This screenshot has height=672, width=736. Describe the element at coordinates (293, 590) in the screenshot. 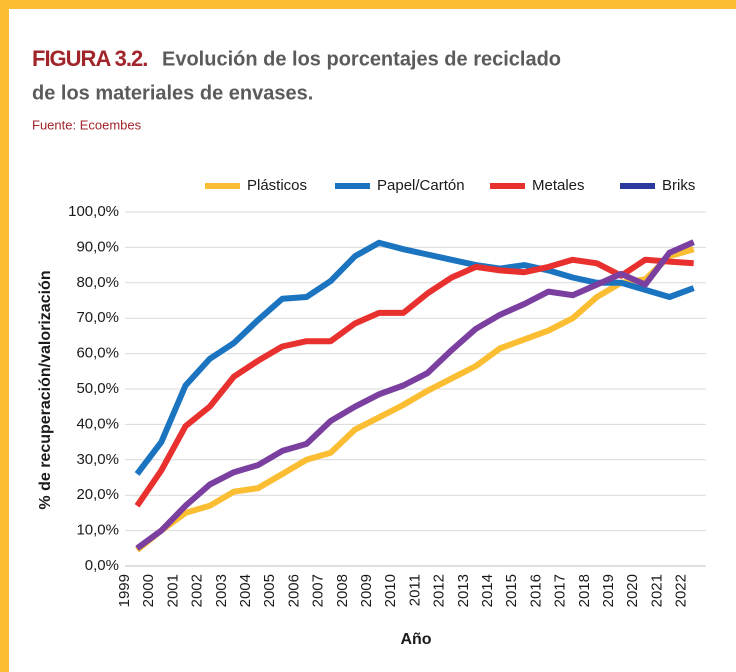

I see `x-tick-label: 2006` at that location.